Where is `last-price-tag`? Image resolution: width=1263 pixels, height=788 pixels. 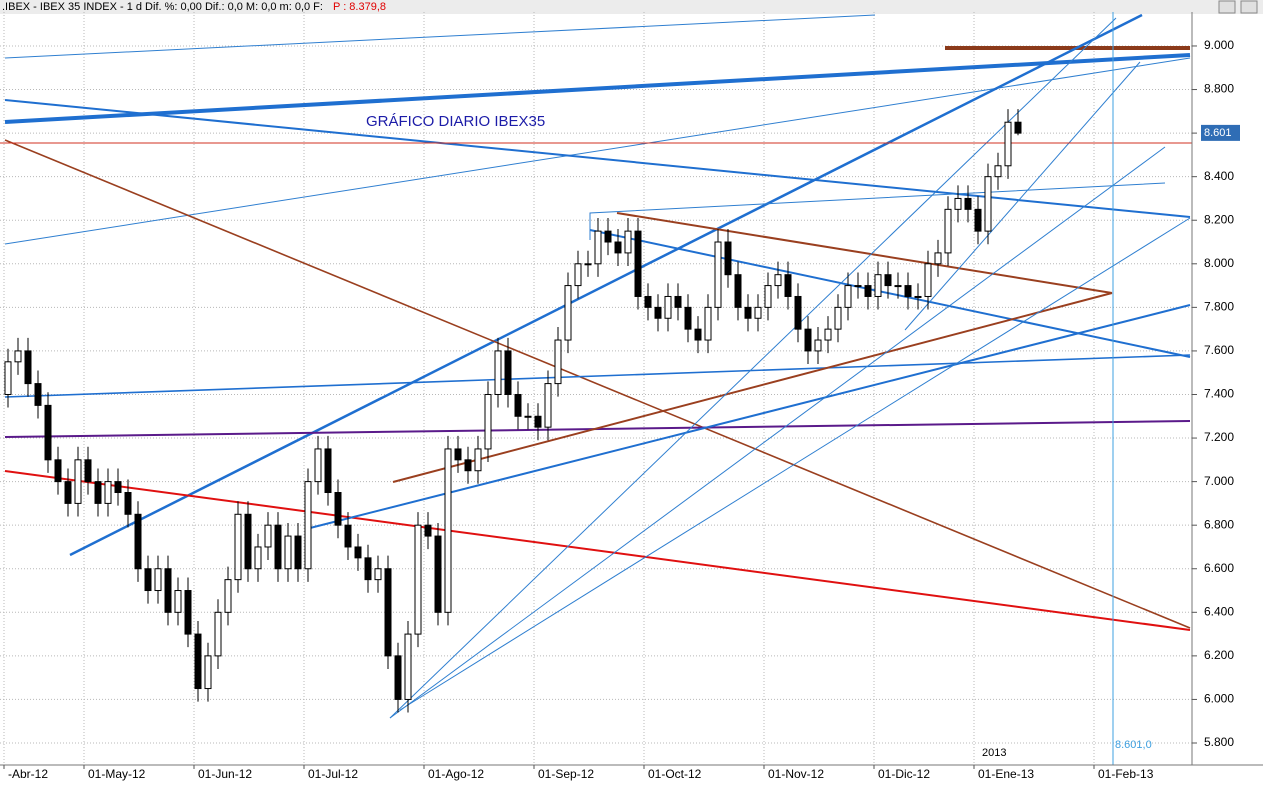
last-price-tag is located at coordinates (1220, 132).